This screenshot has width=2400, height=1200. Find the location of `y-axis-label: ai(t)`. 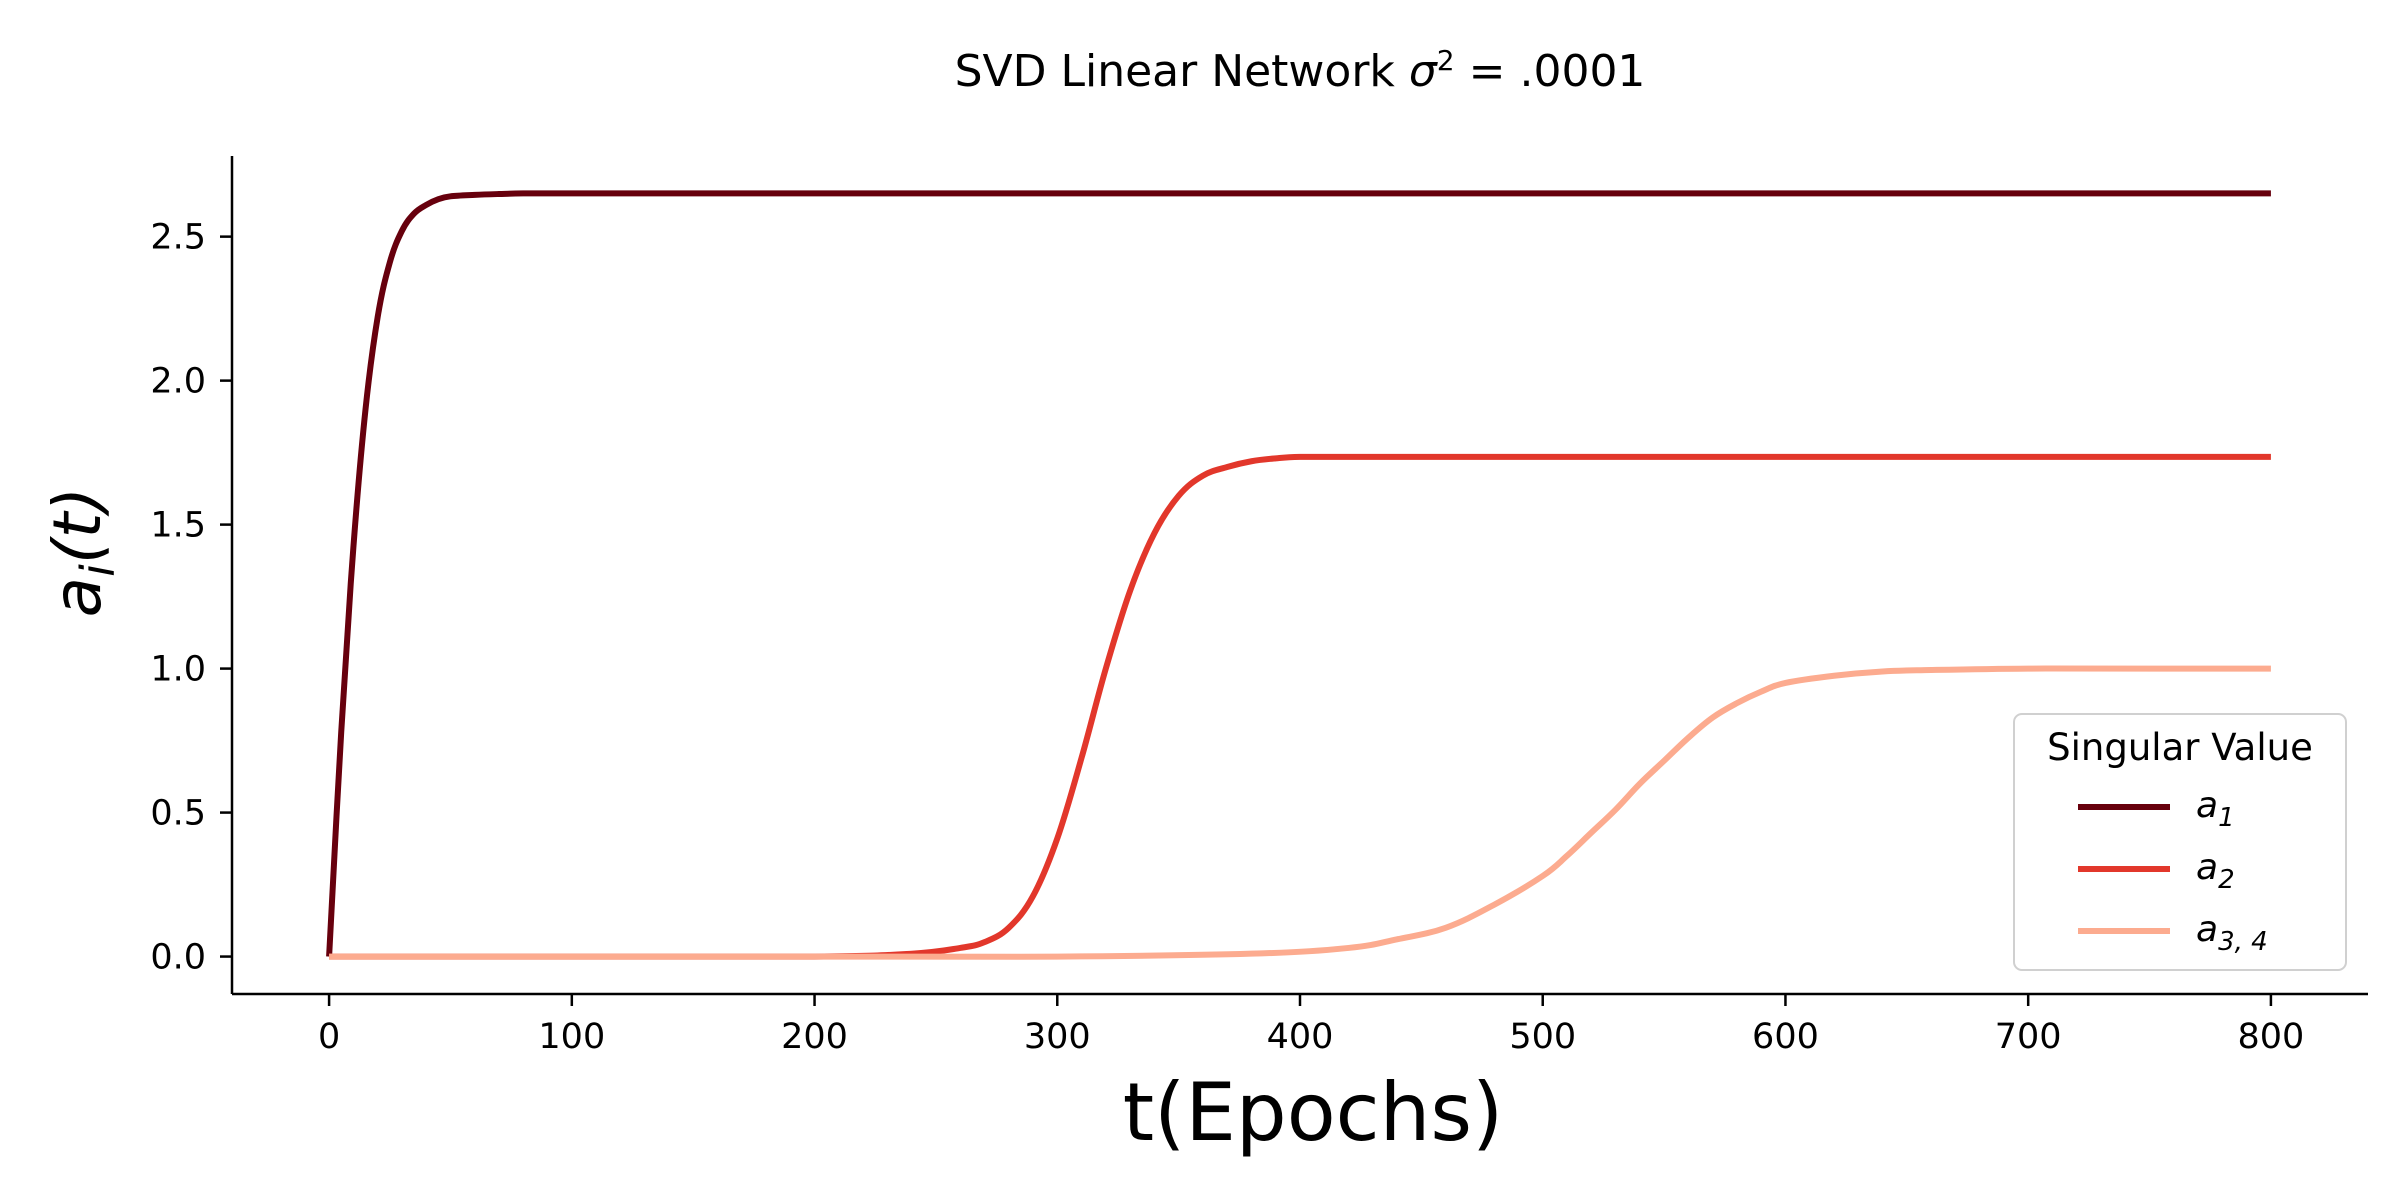

y-axis-label: ai(t) is located at coordinates (82, 552).